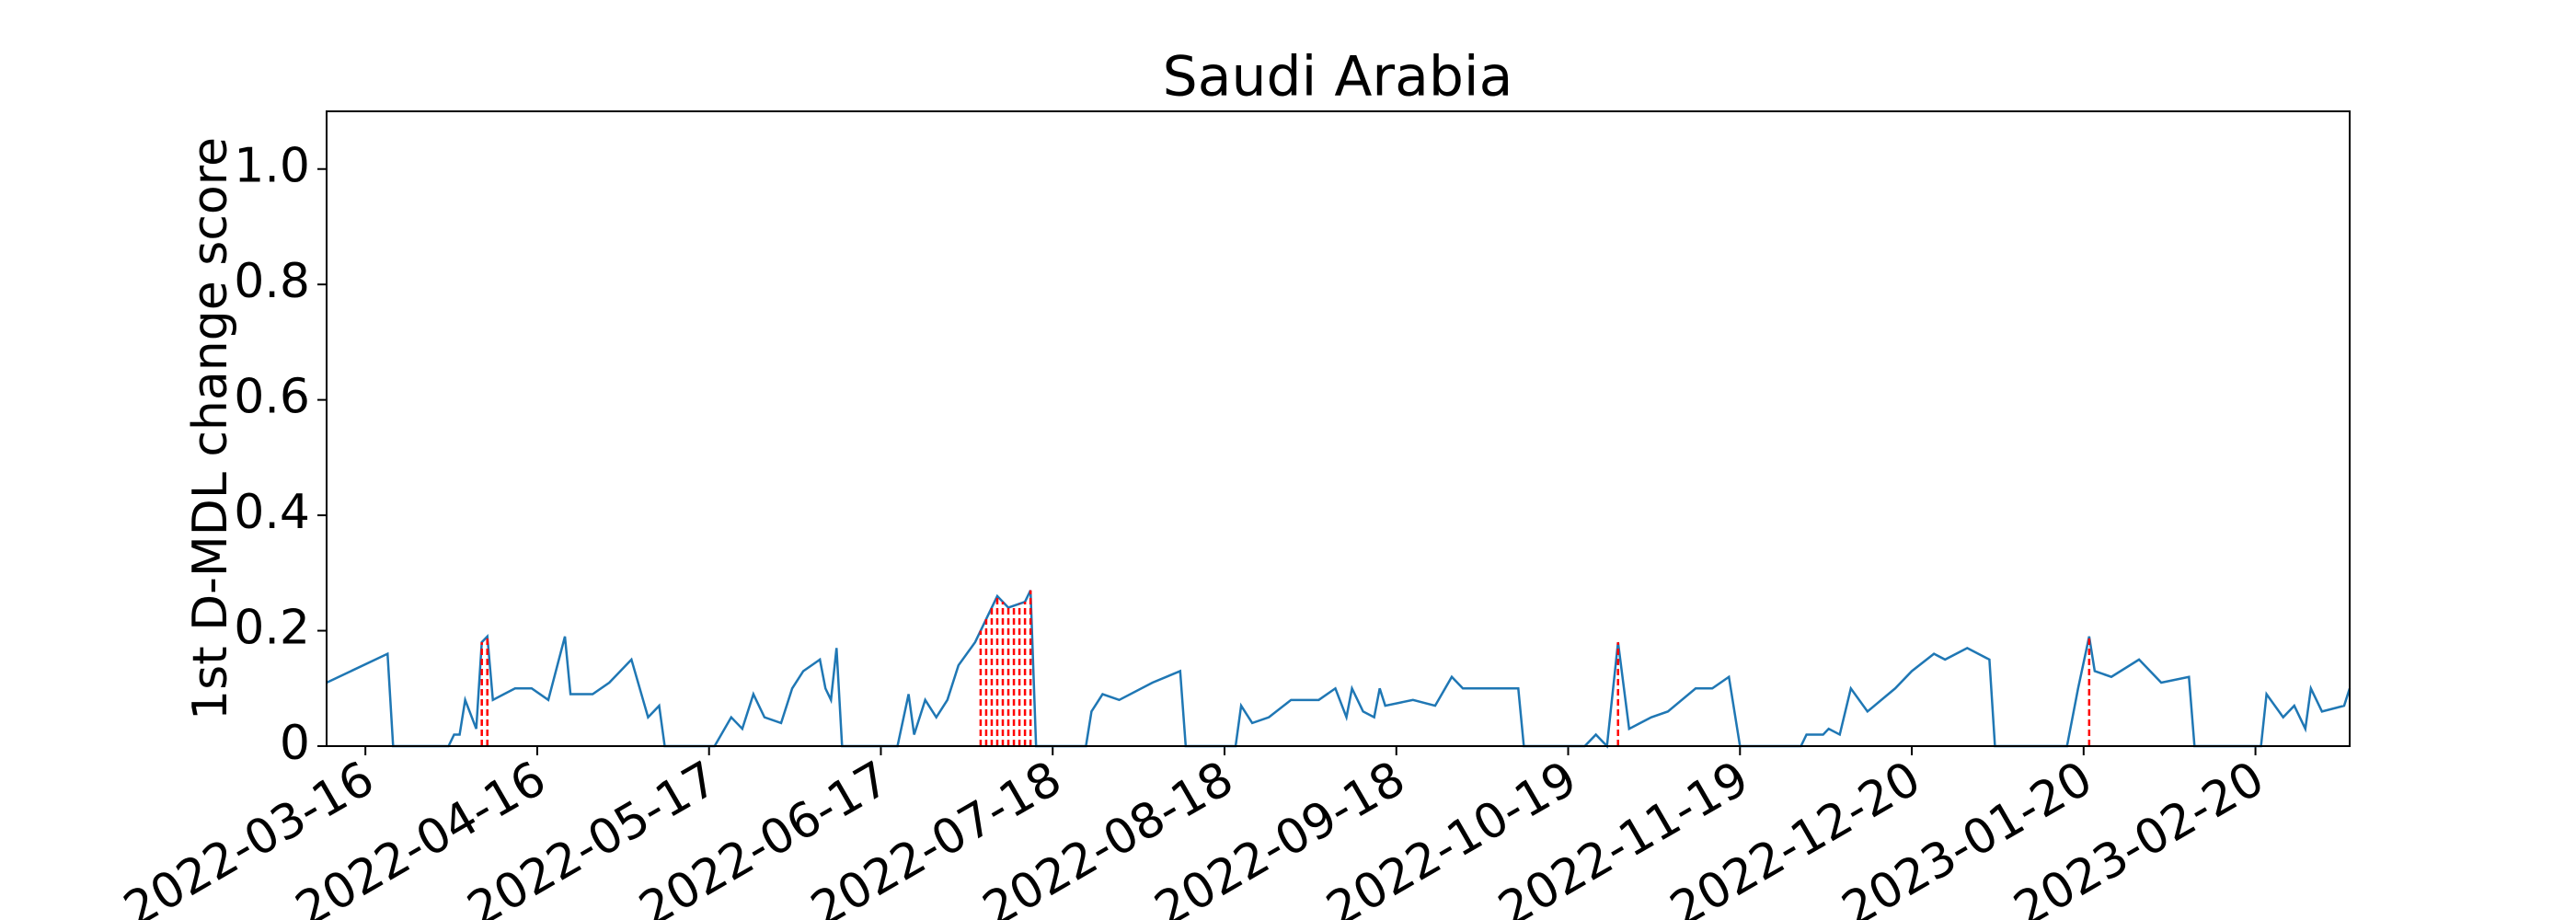  What do you see at coordinates (295, 743) in the screenshot?
I see `y-tick-label: 0` at bounding box center [295, 743].